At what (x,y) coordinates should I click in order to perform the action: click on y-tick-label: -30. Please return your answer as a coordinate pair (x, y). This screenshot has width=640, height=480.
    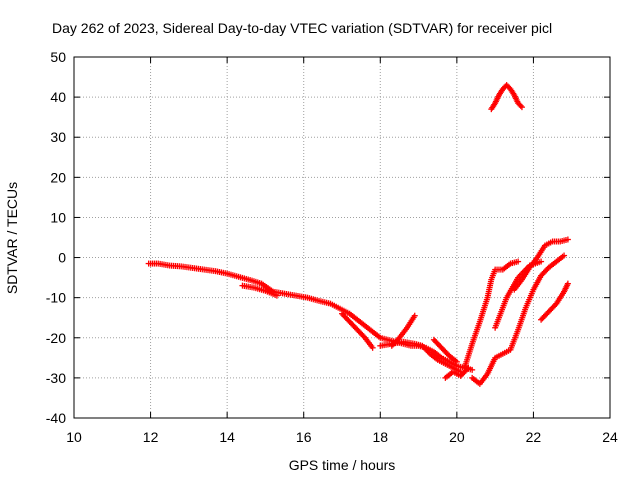
    Looking at the image, I should click on (56, 378).